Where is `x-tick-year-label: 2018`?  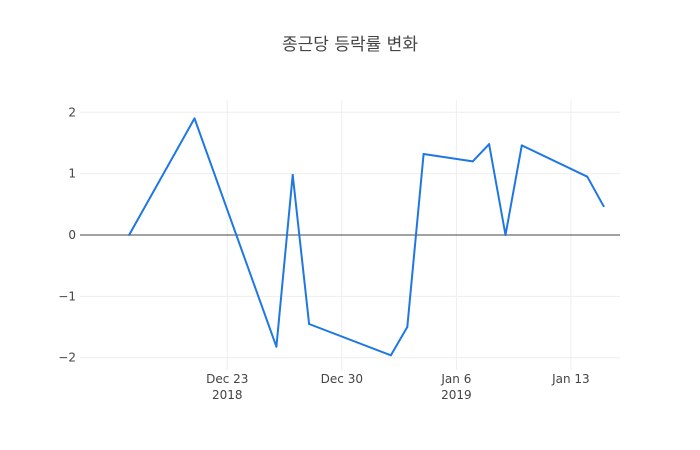
x-tick-year-label: 2018 is located at coordinates (227, 395).